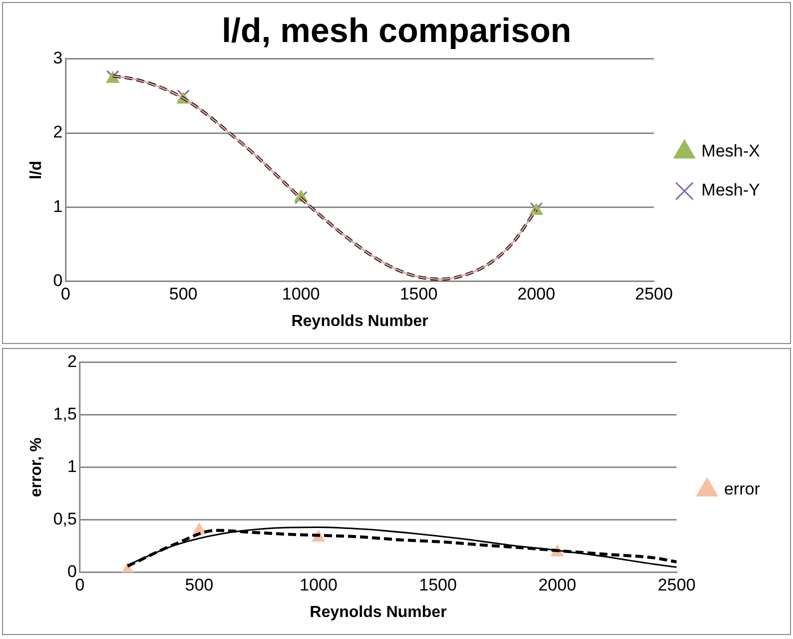 This screenshot has height=639, width=793. What do you see at coordinates (37, 468) in the screenshot?
I see `y-axis-title: error, %` at bounding box center [37, 468].